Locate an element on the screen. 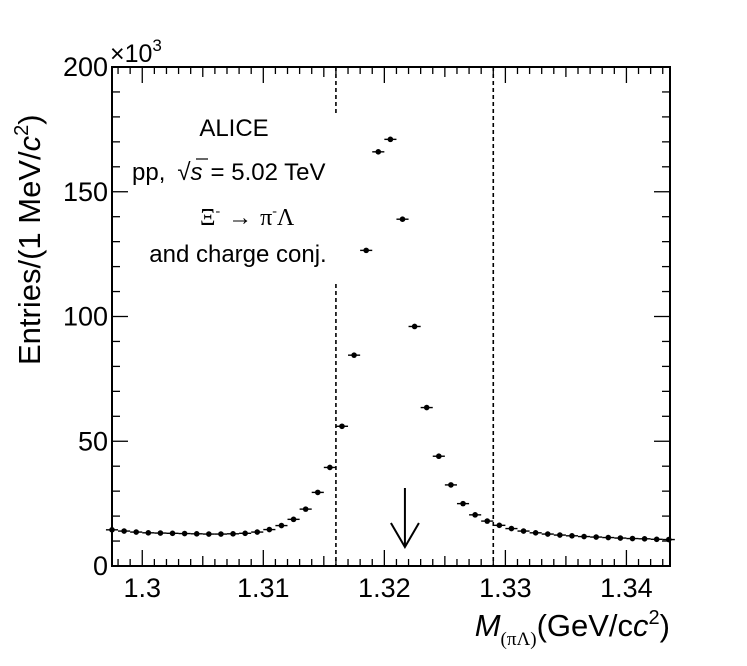 This screenshot has width=747, height=666. x-tick-label: 1.3 is located at coordinates (142, 588).